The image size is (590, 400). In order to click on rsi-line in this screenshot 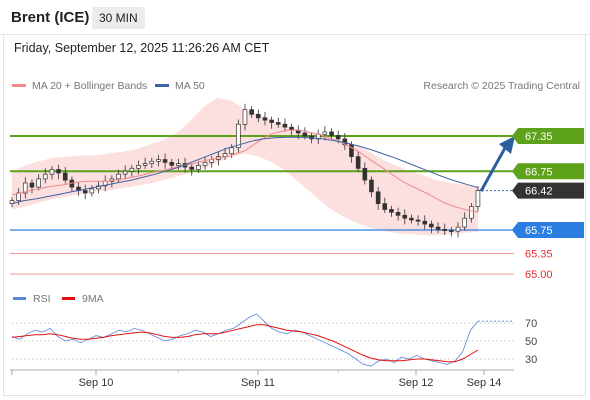, I will do `click(245, 340)`.